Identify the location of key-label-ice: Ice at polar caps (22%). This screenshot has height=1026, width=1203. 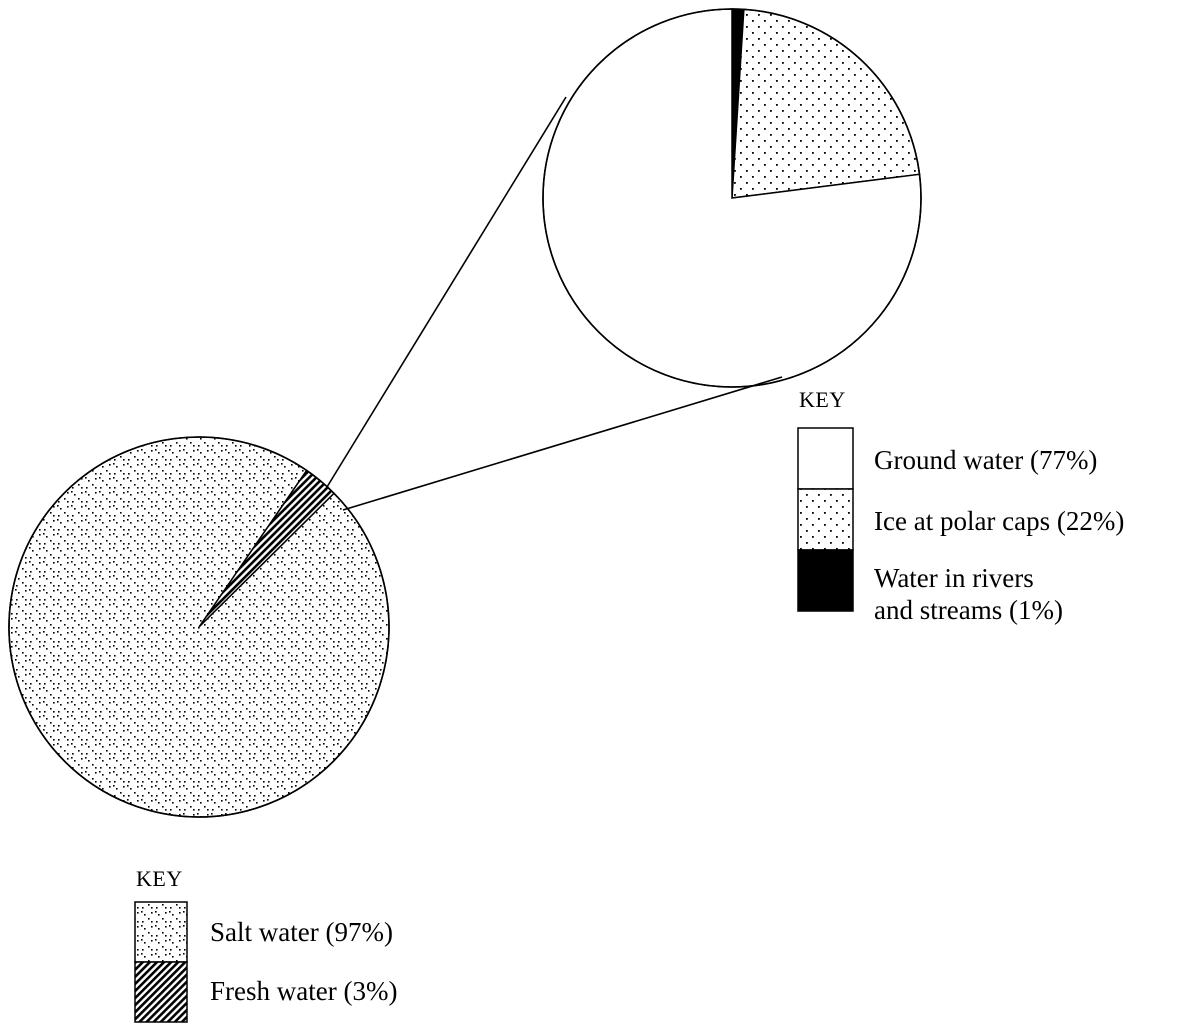
(999, 521).